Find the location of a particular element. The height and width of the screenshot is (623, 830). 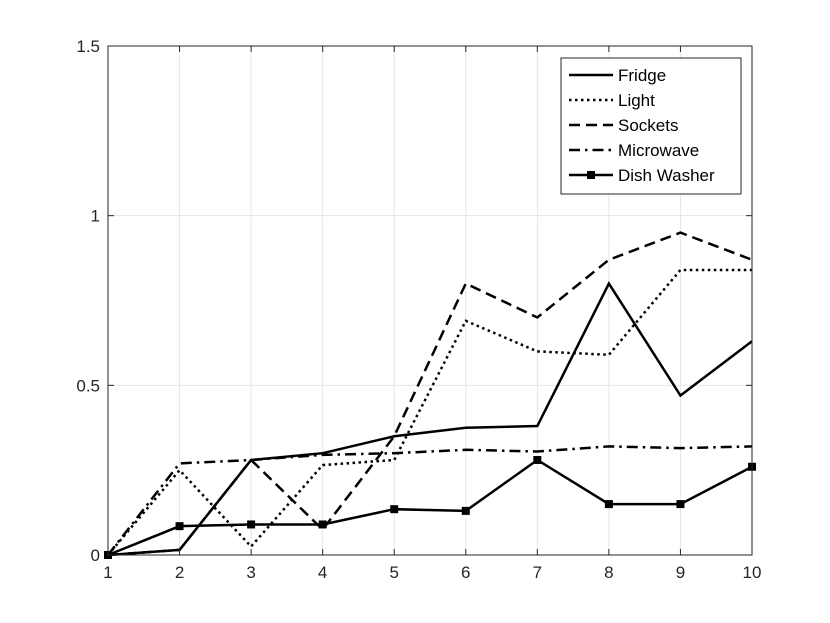

y-tick-label: 1 is located at coordinates (95, 216).